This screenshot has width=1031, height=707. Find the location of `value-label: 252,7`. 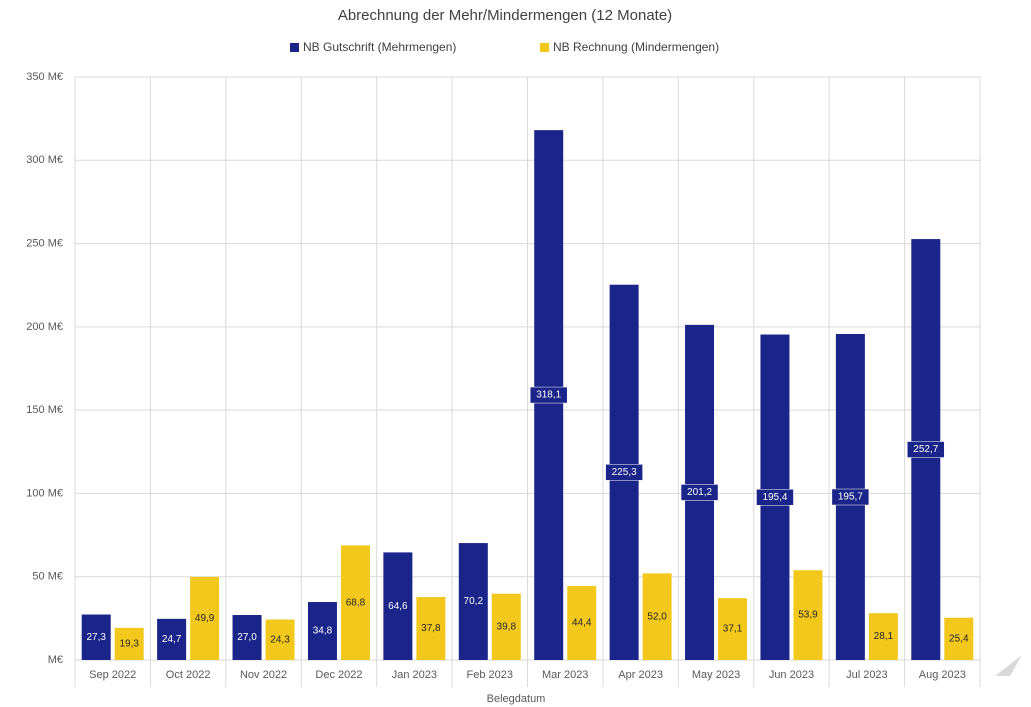

value-label: 252,7 is located at coordinates (925, 449).